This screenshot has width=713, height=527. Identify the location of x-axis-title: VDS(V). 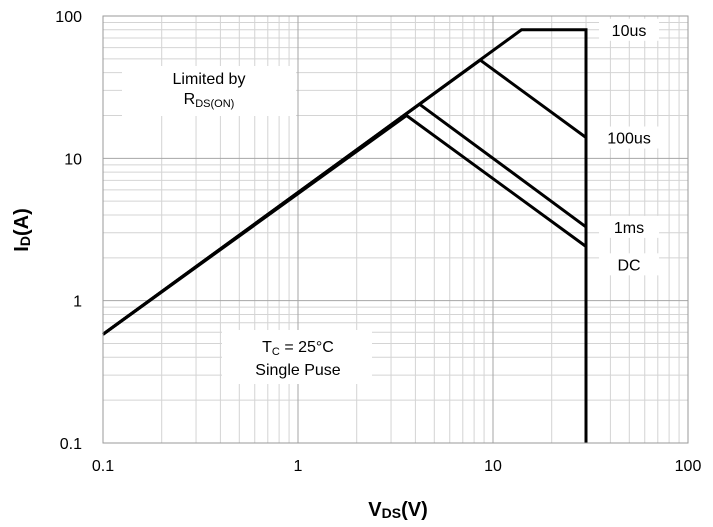
(397, 510).